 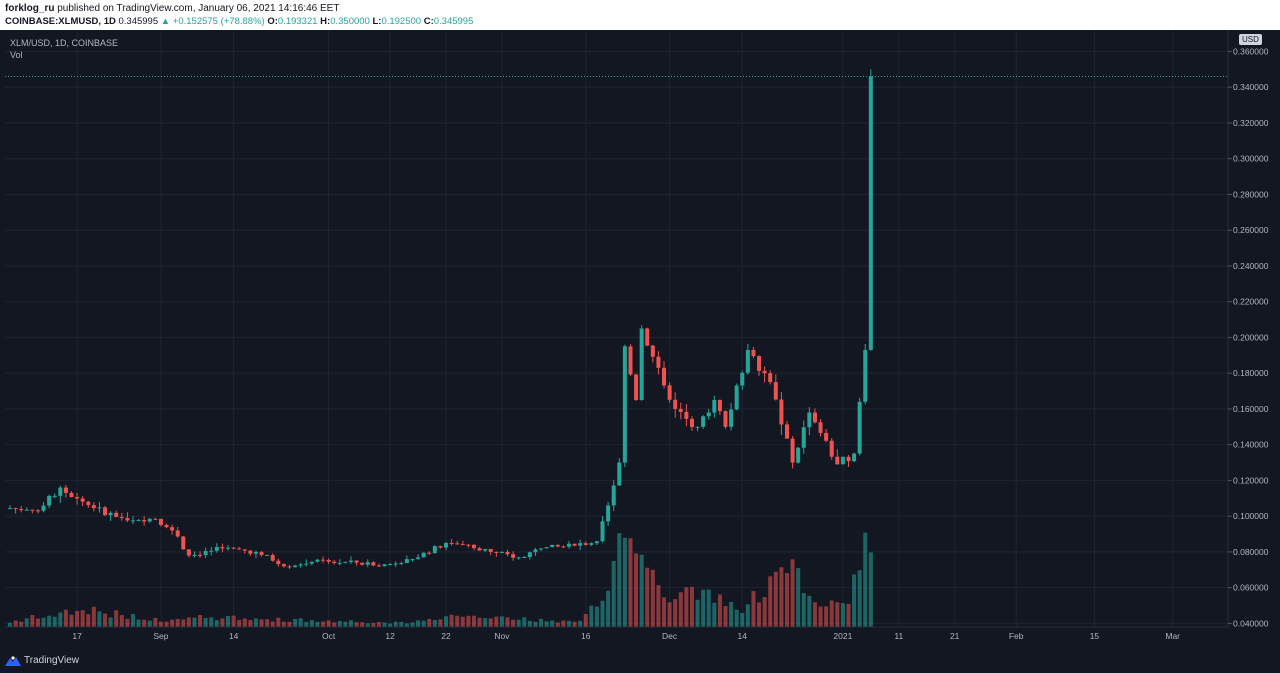 What do you see at coordinates (401, 21) in the screenshot?
I see `low-value: 0.192500` at bounding box center [401, 21].